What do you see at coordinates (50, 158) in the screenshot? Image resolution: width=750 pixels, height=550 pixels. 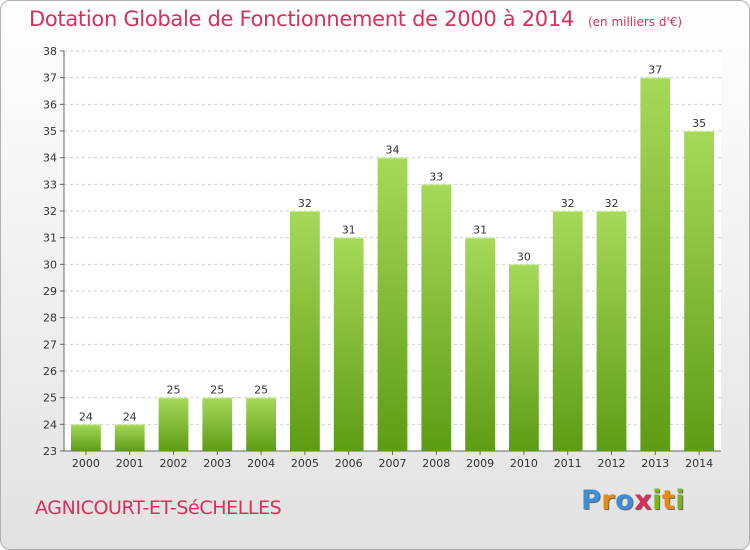 I see `y-tick-label: 34` at bounding box center [50, 158].